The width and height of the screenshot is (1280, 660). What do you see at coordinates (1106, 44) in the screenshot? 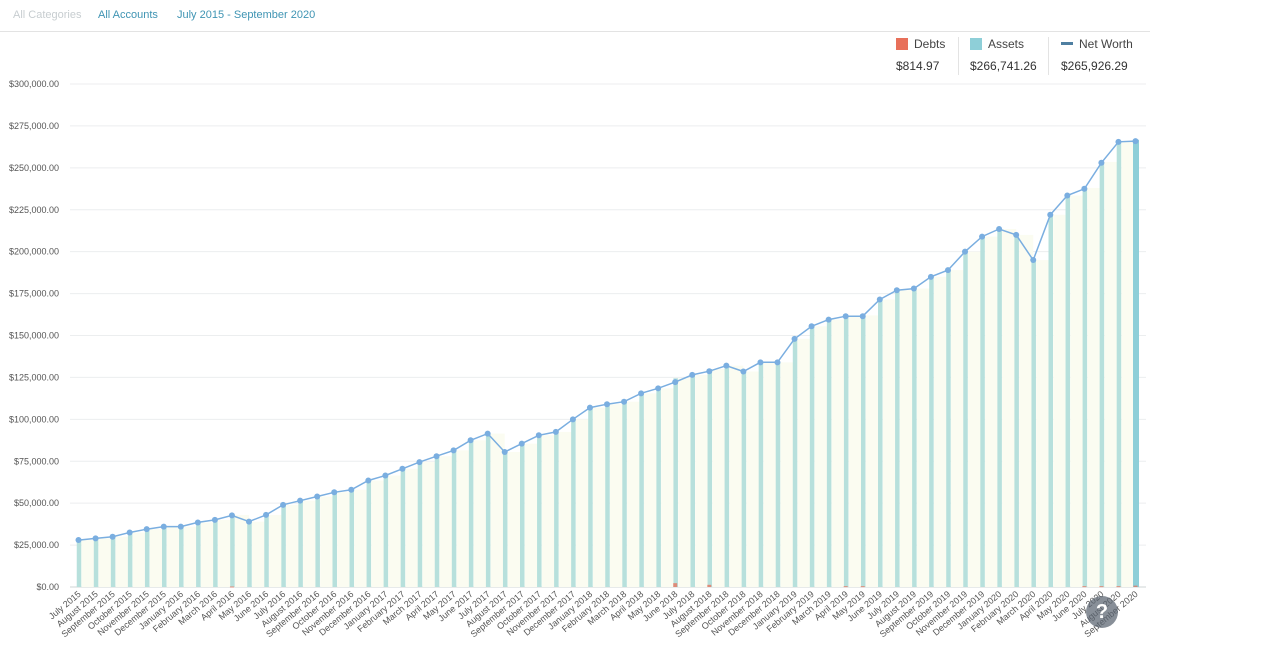
I see `legend-net-worth-label: Net Worth` at bounding box center [1106, 44].